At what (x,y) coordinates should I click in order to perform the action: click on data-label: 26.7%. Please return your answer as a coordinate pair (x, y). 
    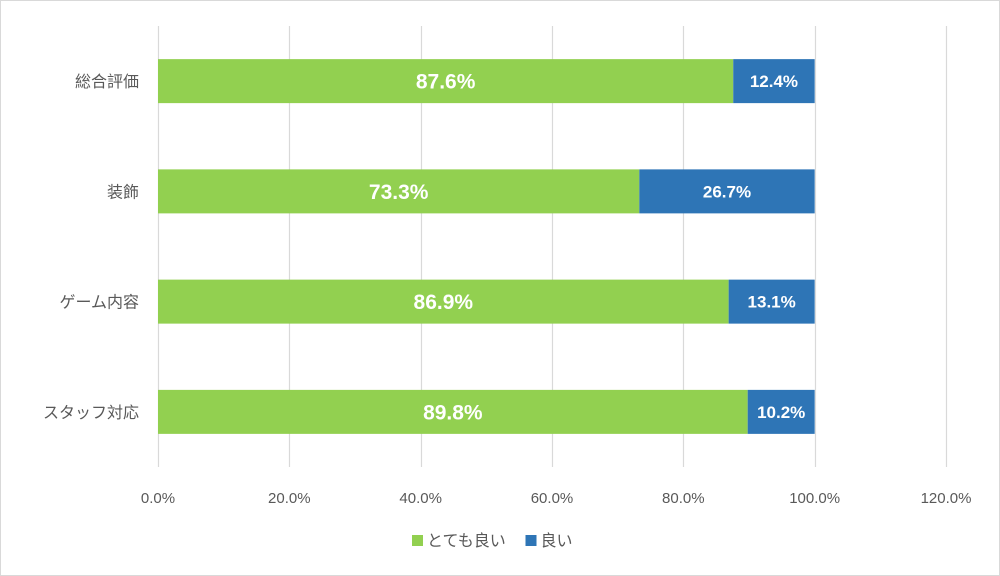
    Looking at the image, I should click on (727, 191).